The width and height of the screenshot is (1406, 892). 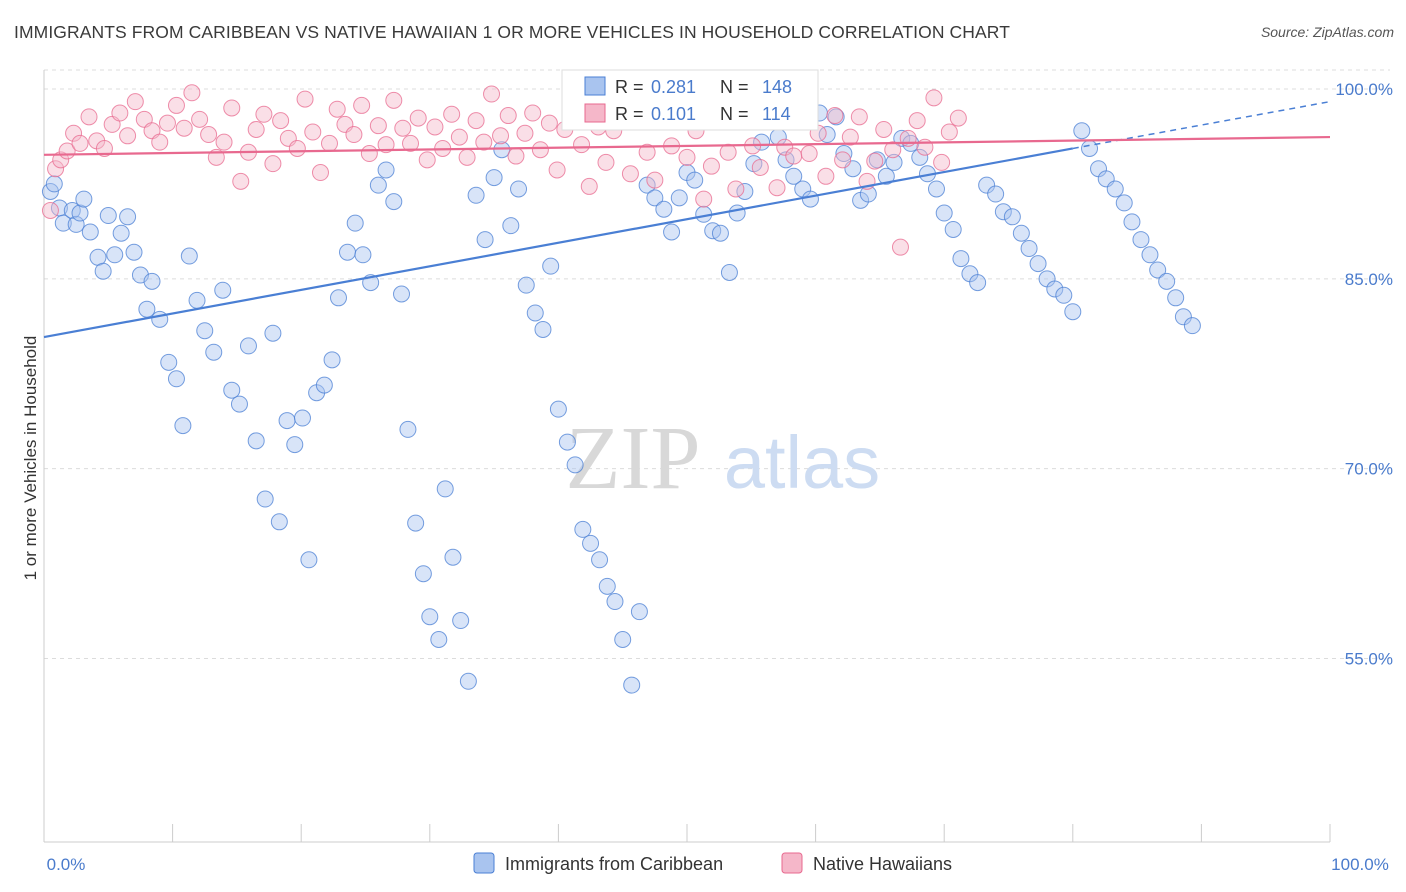 I want to click on bottom-legend-swatch-hawaiian, so click(x=792, y=863).